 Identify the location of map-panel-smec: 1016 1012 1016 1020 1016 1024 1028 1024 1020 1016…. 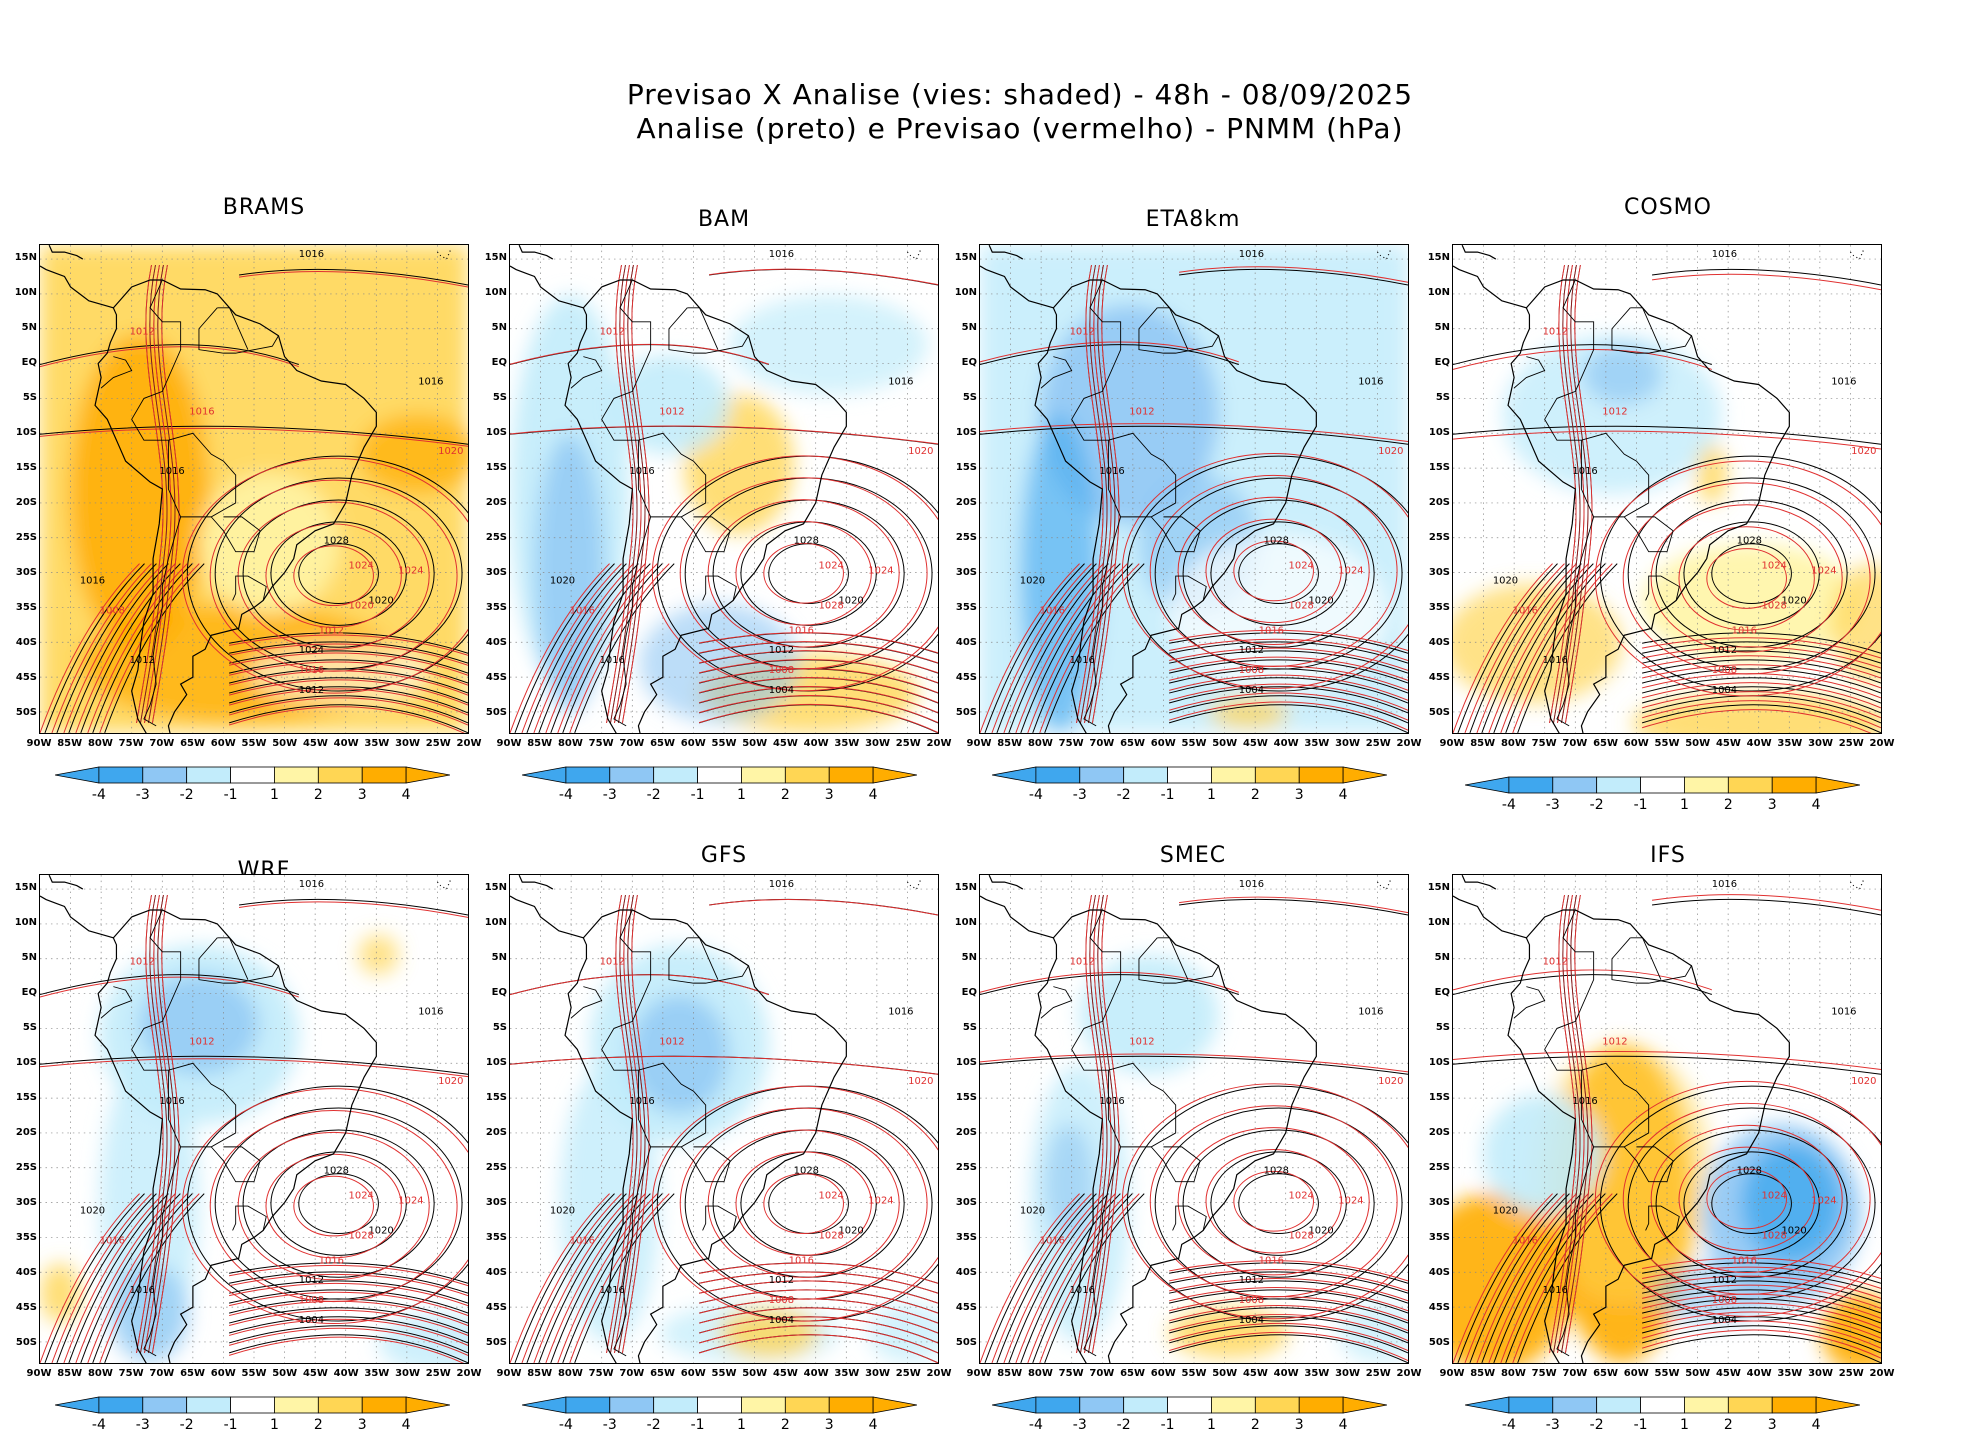
(1194, 1119).